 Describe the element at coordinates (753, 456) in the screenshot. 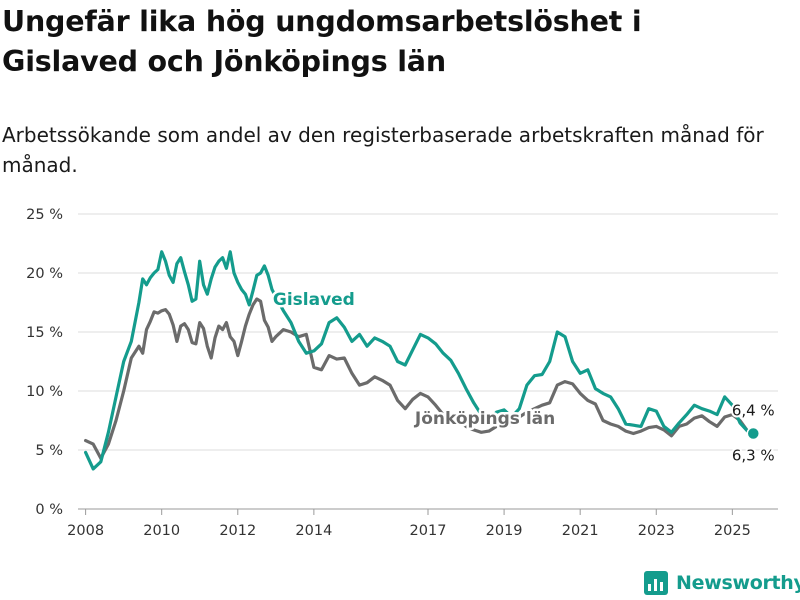

I see `end-value-label: 6,3 %` at that location.